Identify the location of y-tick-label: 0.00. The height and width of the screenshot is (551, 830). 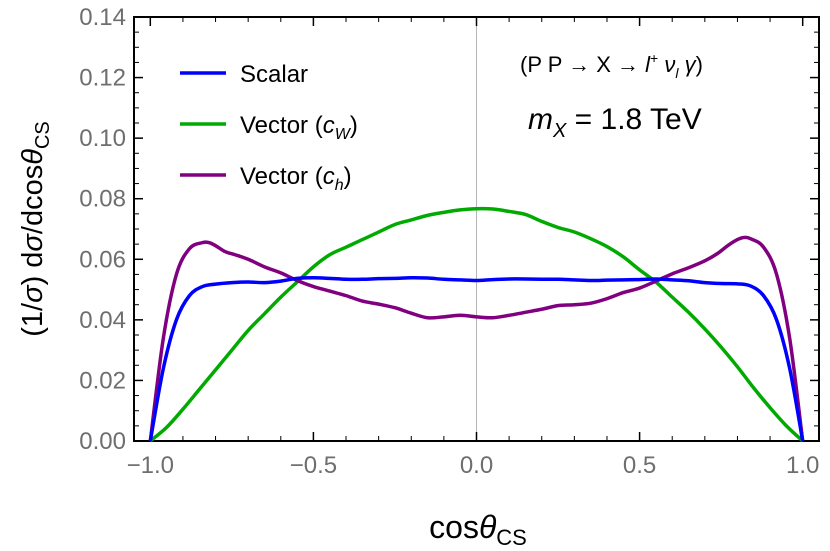
(102, 441).